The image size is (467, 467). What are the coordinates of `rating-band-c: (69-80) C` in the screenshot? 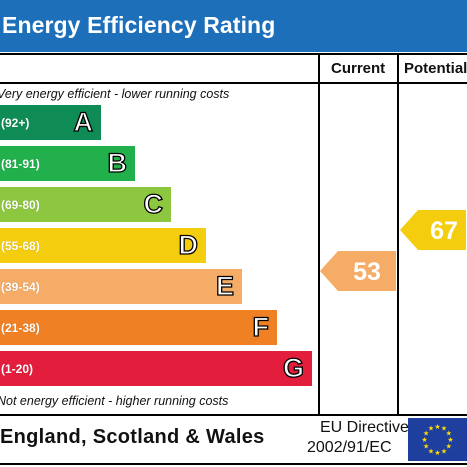 It's located at (85, 204).